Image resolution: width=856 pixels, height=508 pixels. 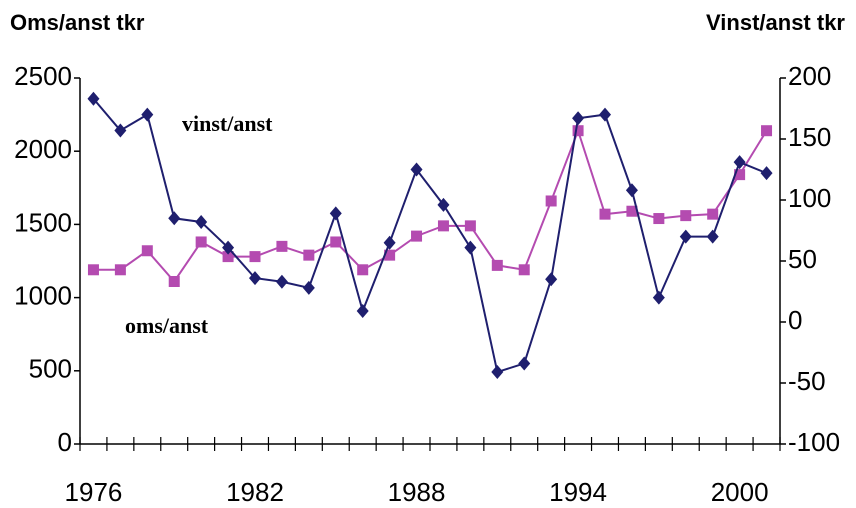 What do you see at coordinates (43, 76) in the screenshot?
I see `y-tick-label: 2500` at bounding box center [43, 76].